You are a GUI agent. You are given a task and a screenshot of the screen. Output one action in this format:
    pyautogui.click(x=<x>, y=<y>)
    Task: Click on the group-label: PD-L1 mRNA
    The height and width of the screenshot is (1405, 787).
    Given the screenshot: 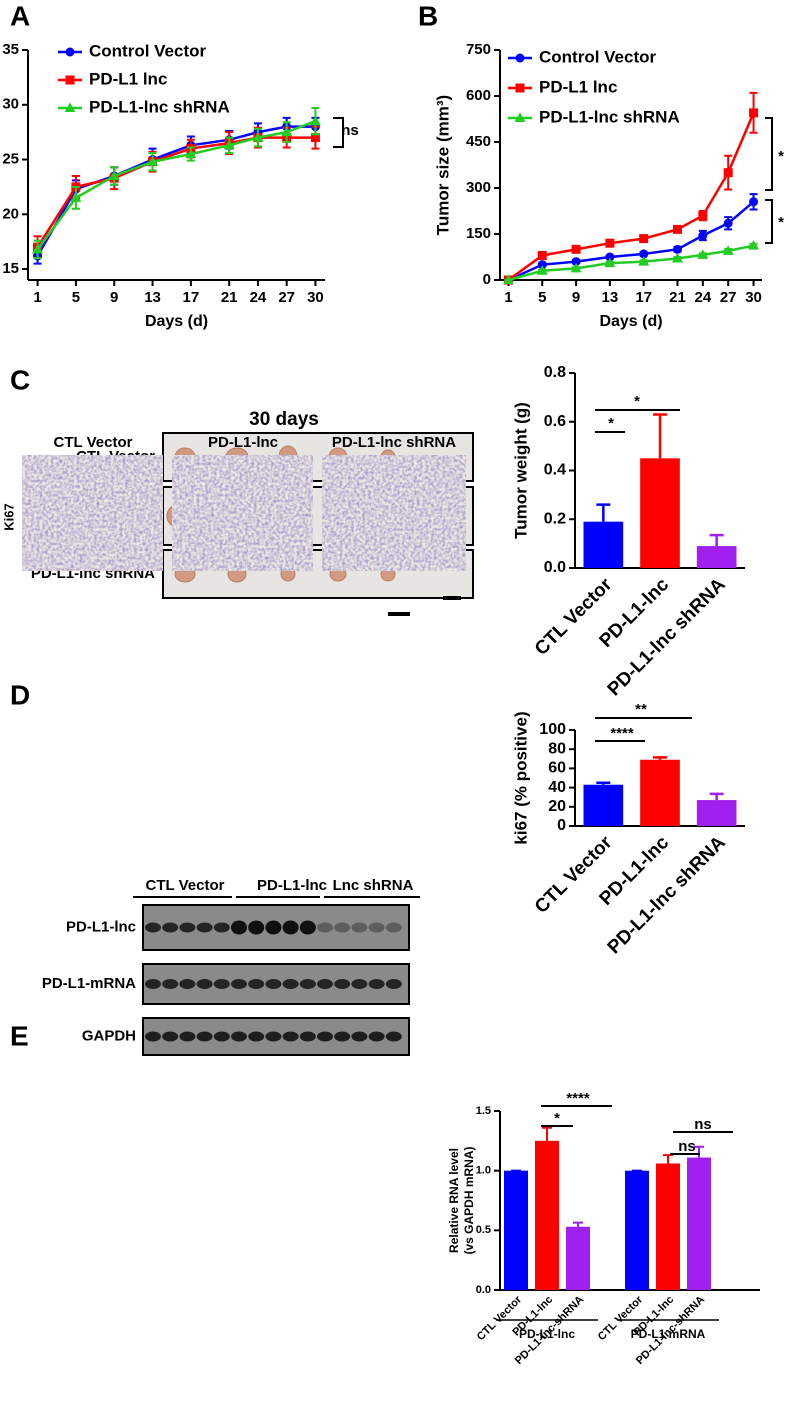 What is the action you would take?
    pyautogui.click(x=668, y=1334)
    